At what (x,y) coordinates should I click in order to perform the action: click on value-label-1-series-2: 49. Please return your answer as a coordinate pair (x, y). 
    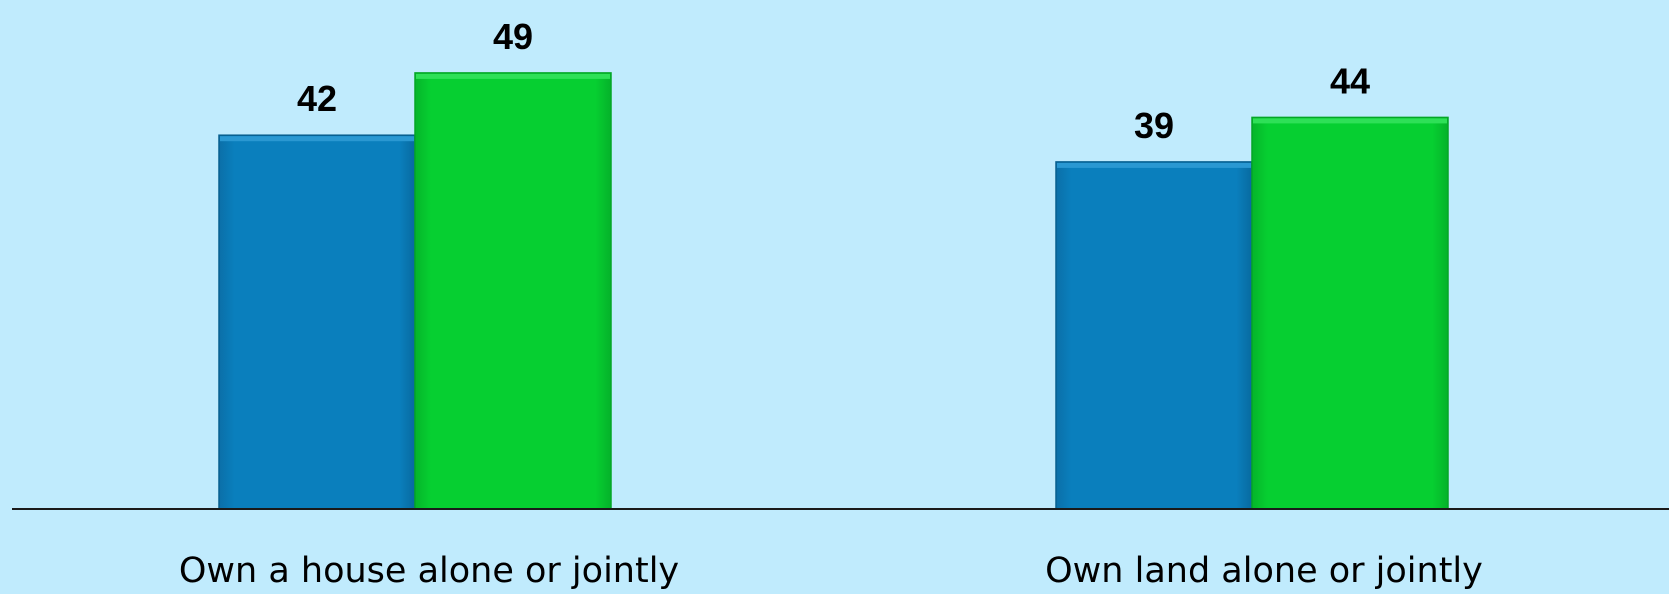
    Looking at the image, I should click on (513, 36).